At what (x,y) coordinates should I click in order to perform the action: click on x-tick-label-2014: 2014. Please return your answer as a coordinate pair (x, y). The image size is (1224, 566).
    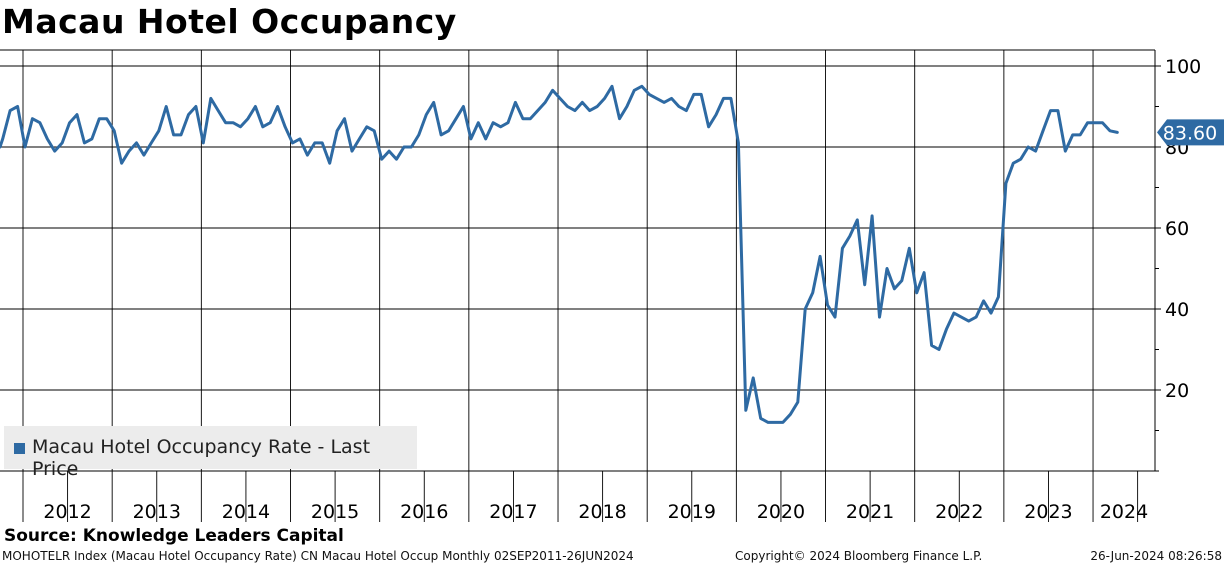
    Looking at the image, I should click on (246, 512).